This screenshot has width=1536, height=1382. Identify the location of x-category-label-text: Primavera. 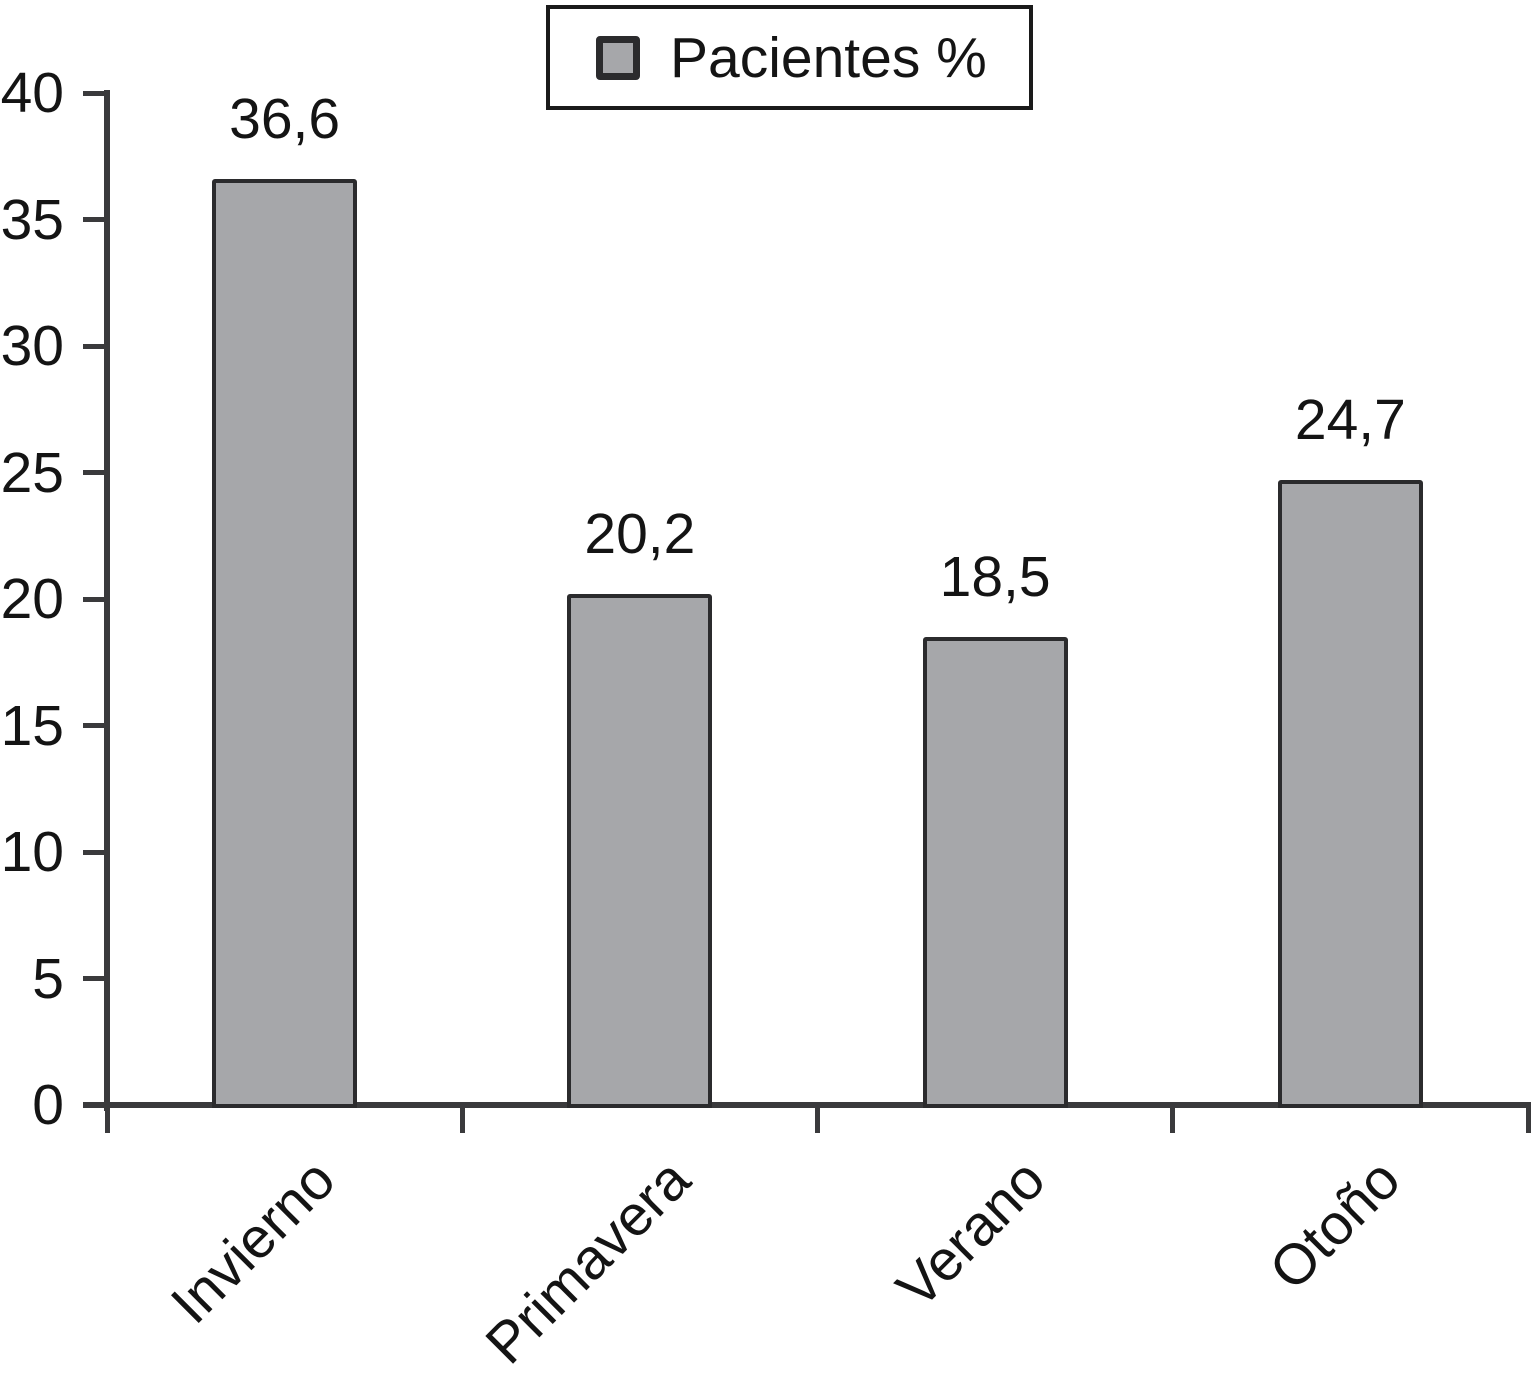
(588, 1262).